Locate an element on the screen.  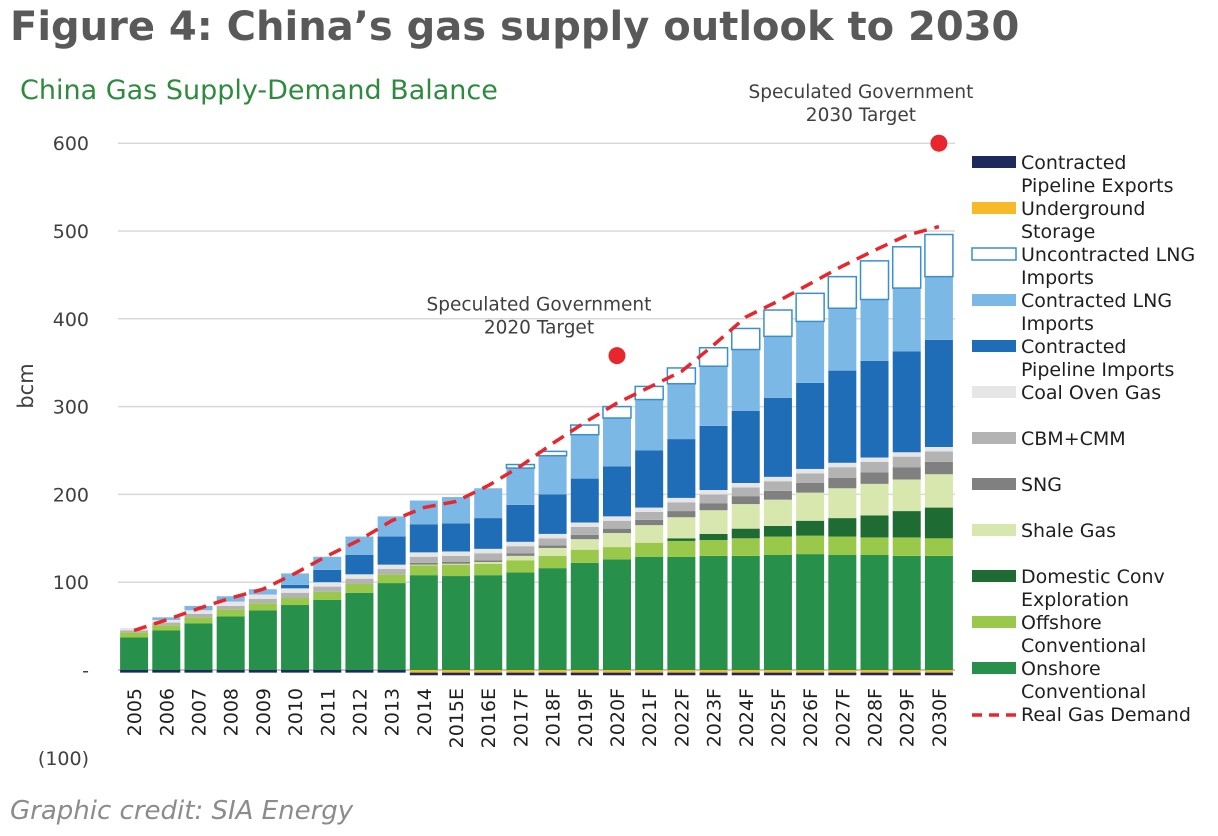
x-tick-label: 2017F is located at coordinates (521, 717).